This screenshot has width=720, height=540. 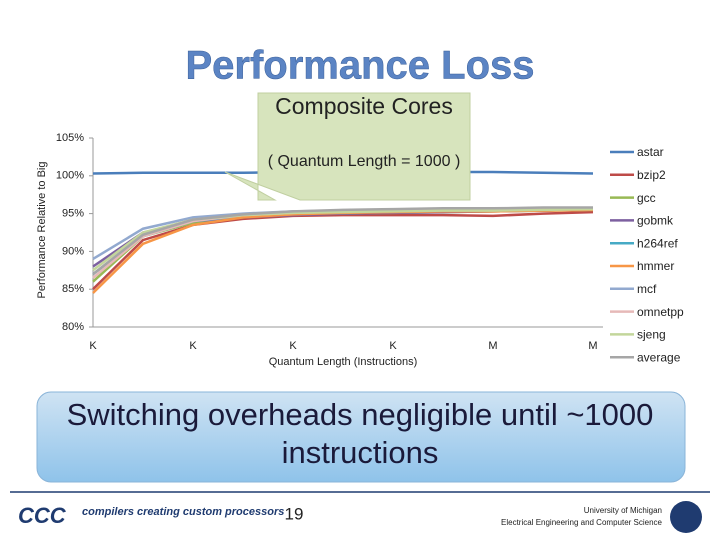 I want to click on callout-title: Composite Cores, so click(x=364, y=106).